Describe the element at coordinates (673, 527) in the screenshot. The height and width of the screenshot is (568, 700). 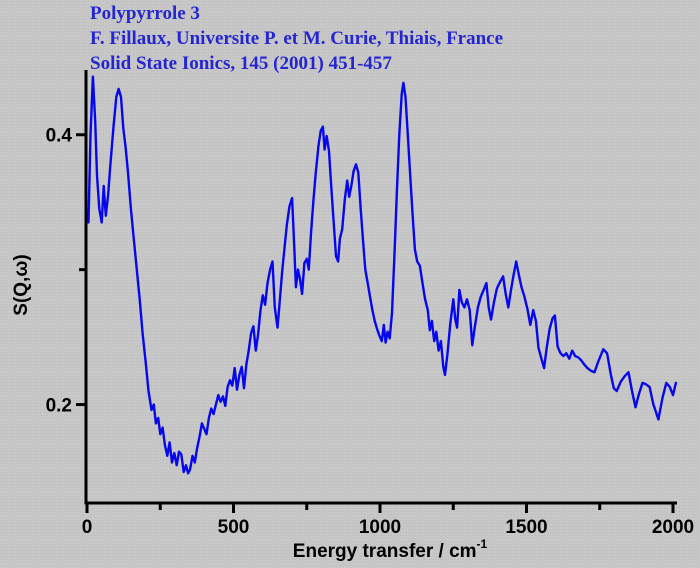
I see `x-tick-label: 2000` at that location.